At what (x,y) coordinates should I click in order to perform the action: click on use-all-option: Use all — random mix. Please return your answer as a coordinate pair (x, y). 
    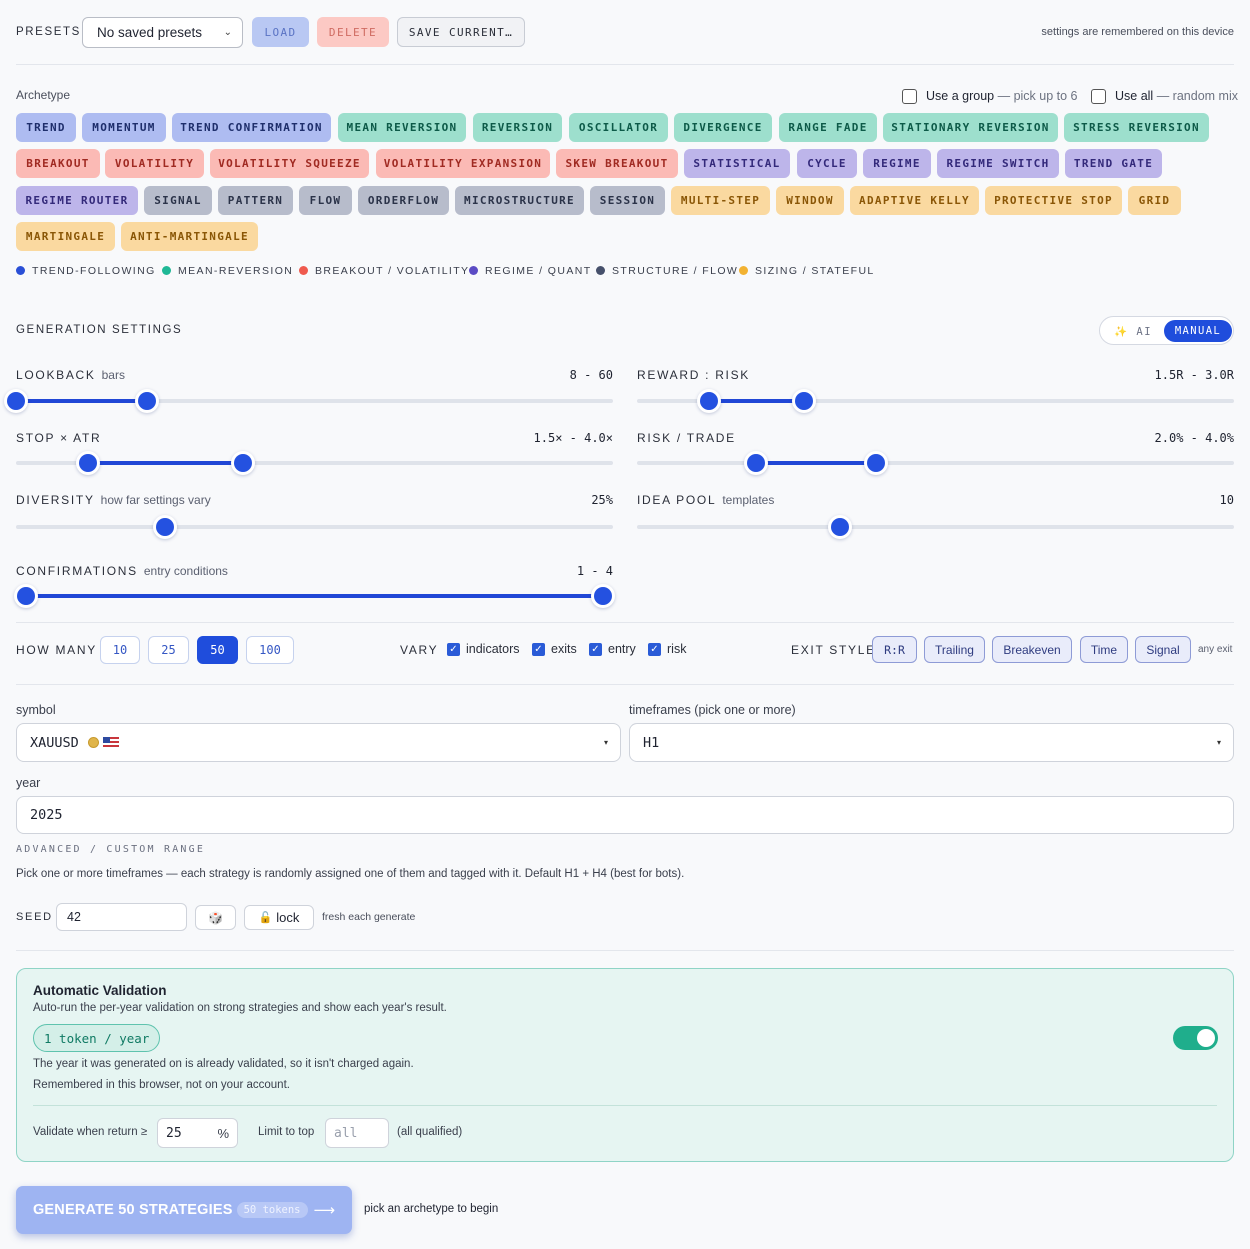
    Looking at the image, I should click on (1176, 96).